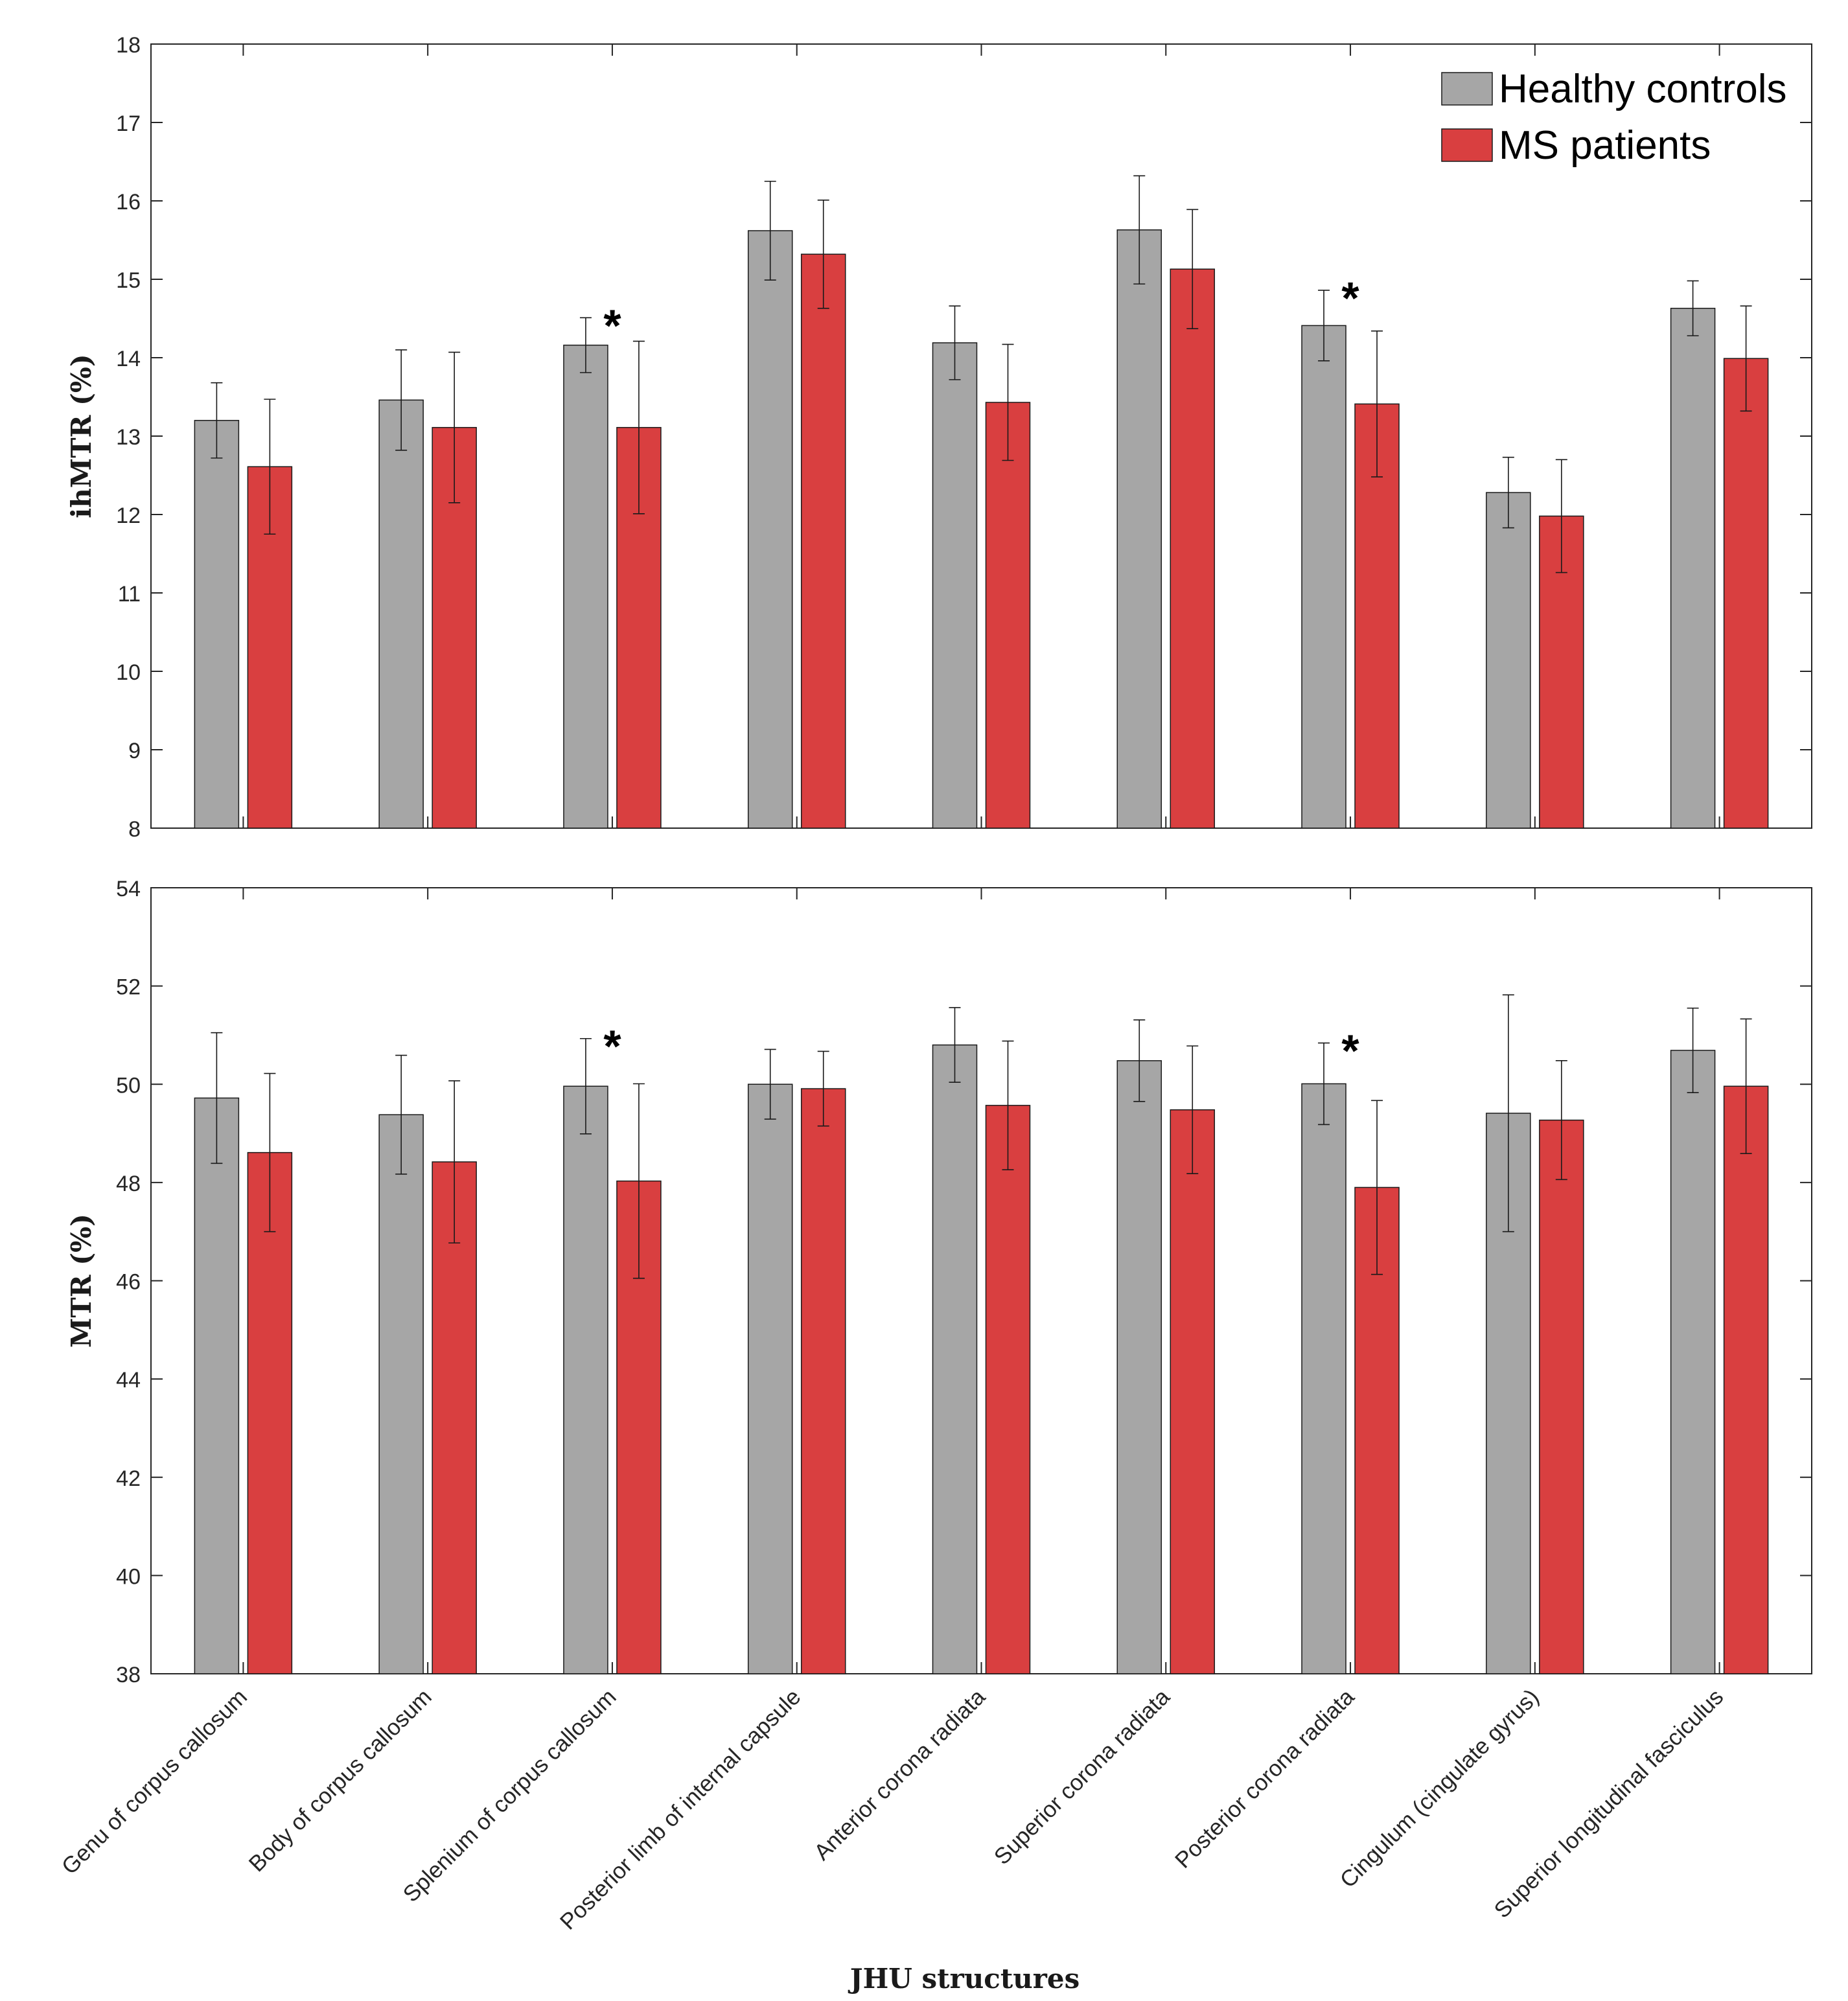  What do you see at coordinates (128, 202) in the screenshot?
I see `y-tick-label: 16` at bounding box center [128, 202].